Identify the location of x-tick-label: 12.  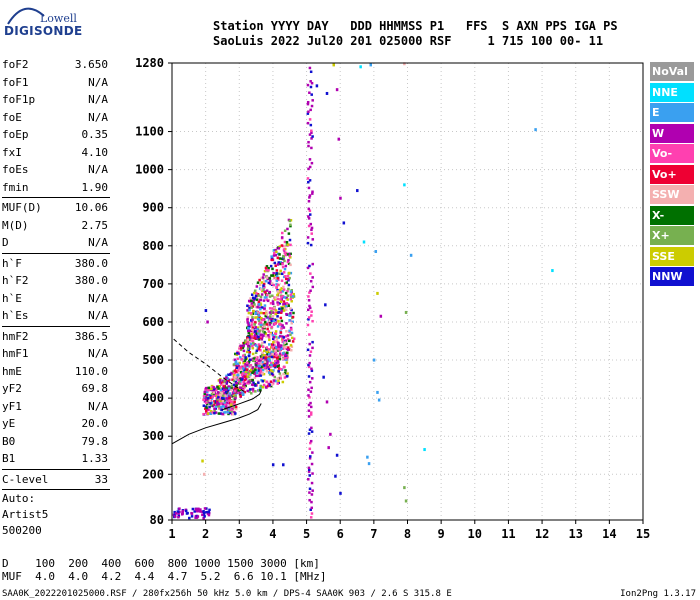
(542, 534).